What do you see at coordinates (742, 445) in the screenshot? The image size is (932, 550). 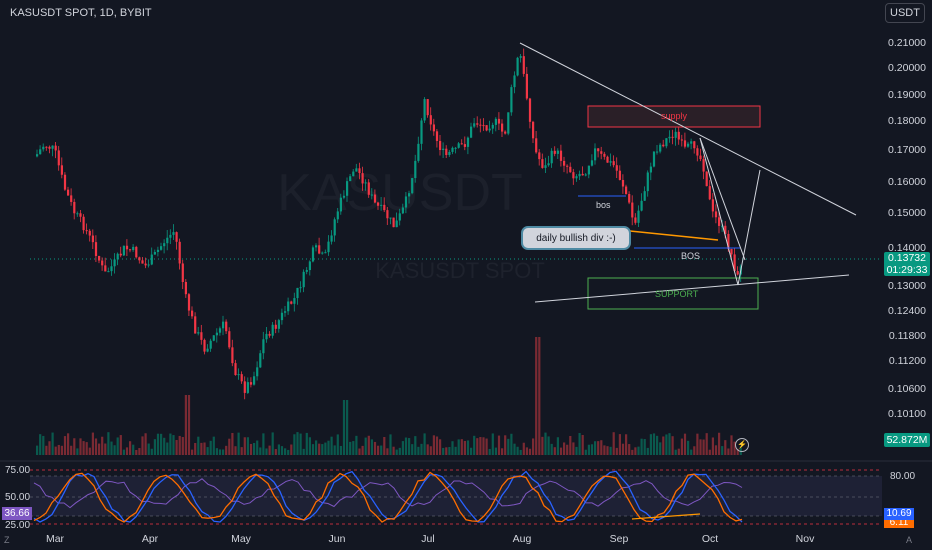 I see `lightning-icon: ⚡` at bounding box center [742, 445].